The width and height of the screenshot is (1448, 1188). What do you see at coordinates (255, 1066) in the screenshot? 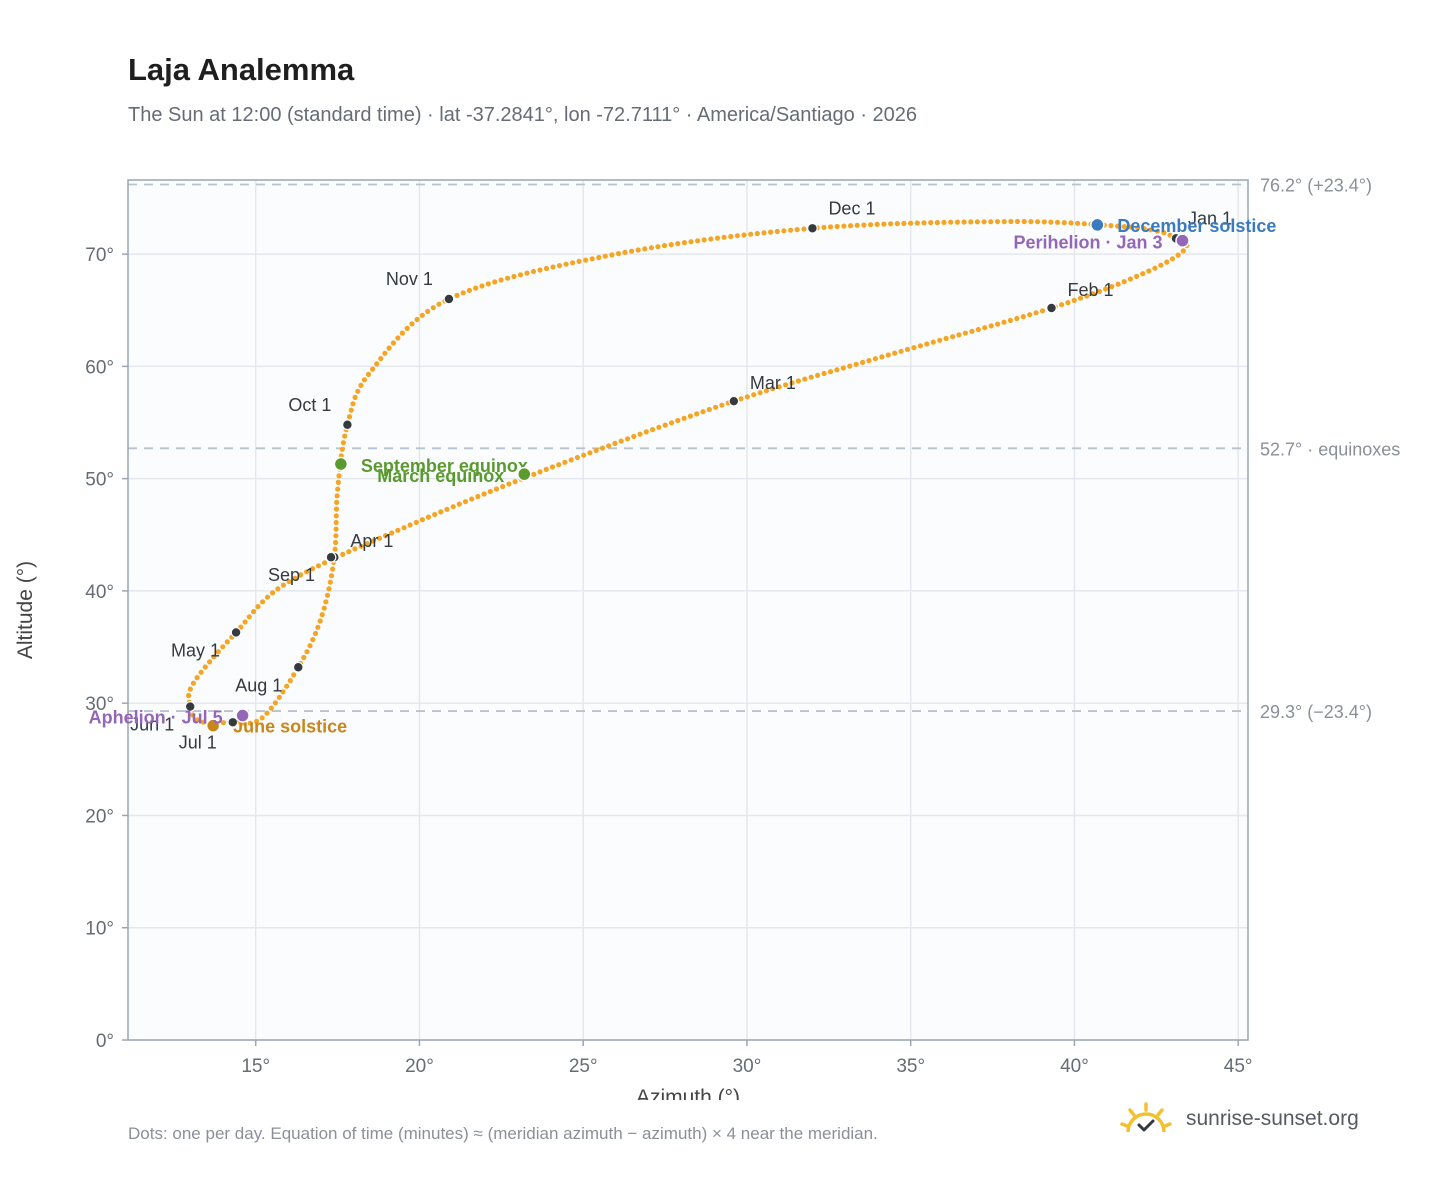
I see `x-tick-label: 15°` at bounding box center [255, 1066].